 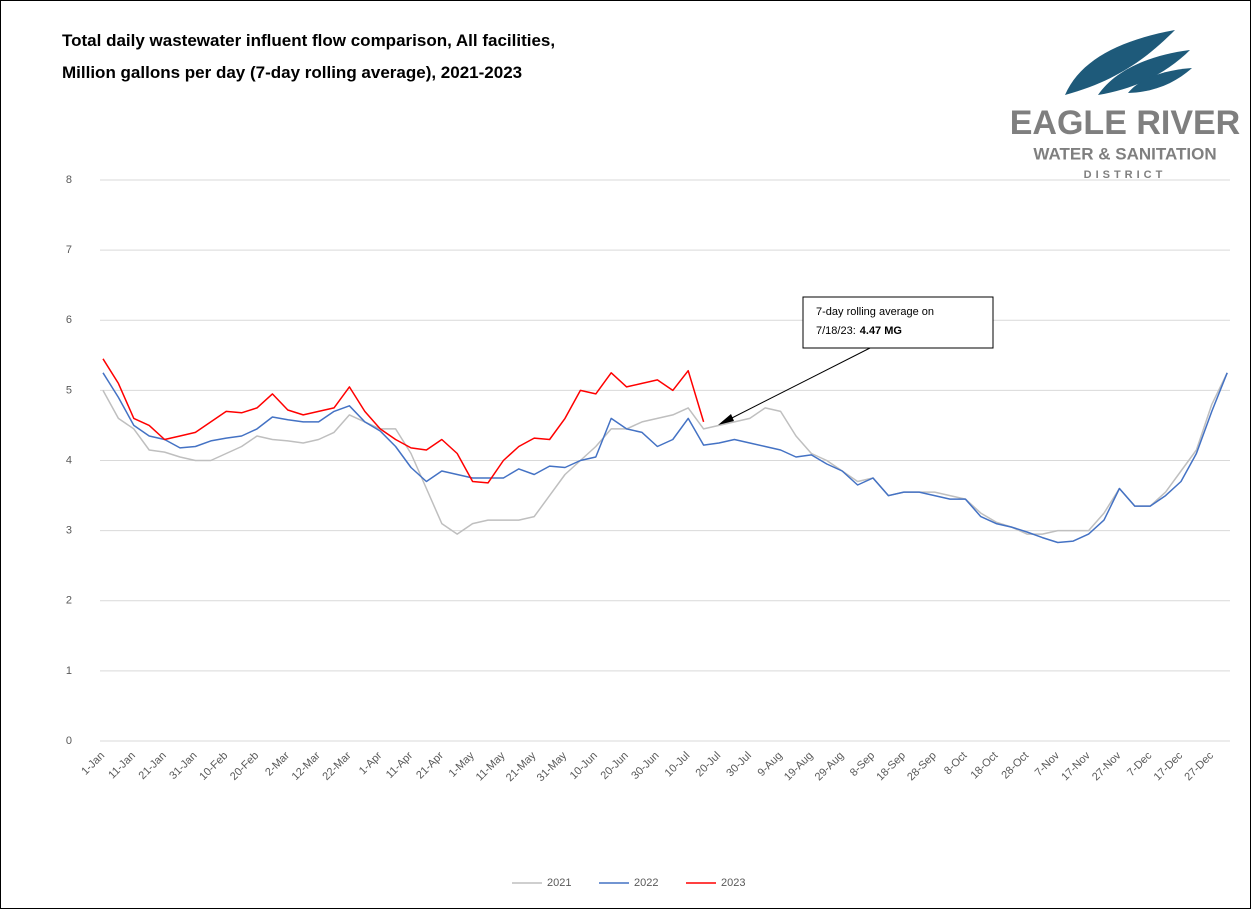 I want to click on annotation-arrow, so click(x=797, y=385).